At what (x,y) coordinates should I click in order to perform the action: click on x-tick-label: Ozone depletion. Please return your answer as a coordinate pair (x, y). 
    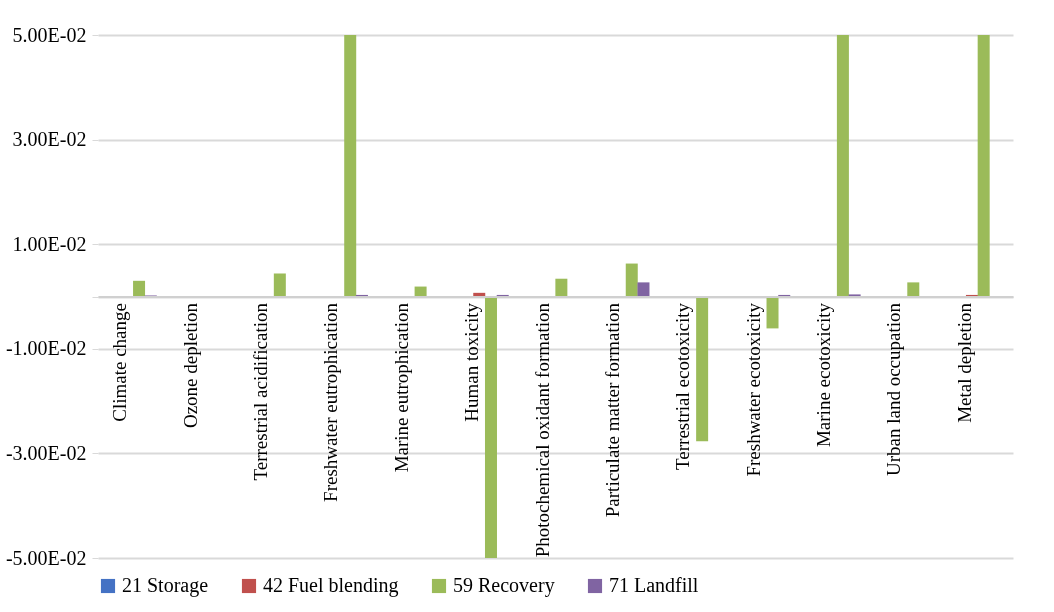
    Looking at the image, I should click on (190, 365).